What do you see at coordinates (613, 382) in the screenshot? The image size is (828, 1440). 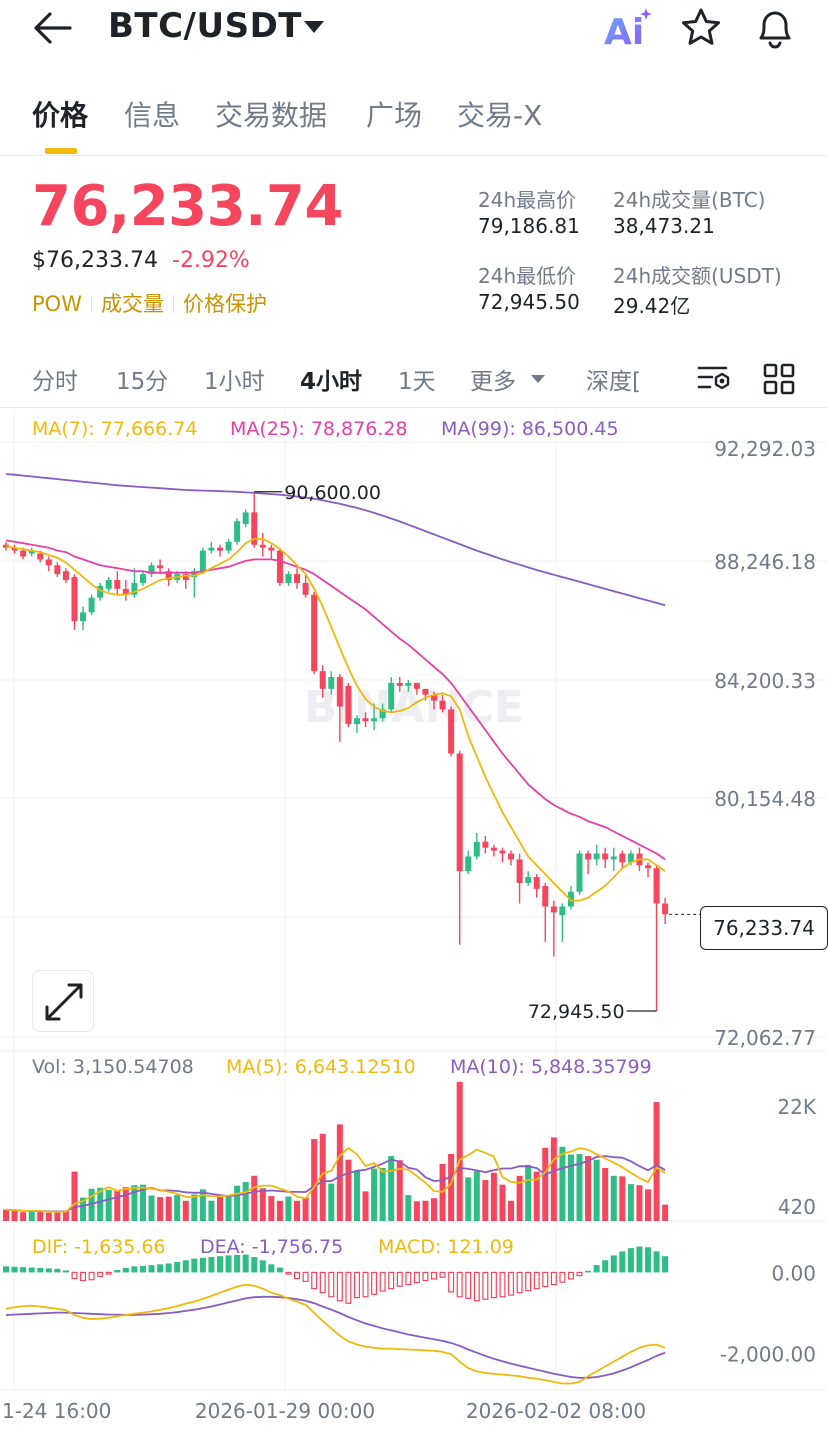 I see `interval-depth: 深度[` at bounding box center [613, 382].